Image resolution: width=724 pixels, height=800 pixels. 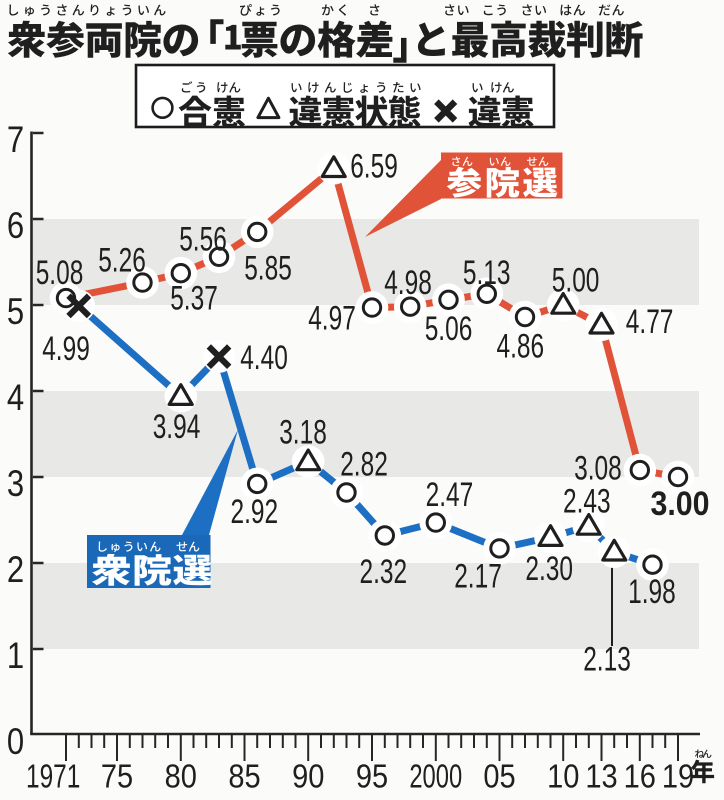 What do you see at coordinates (383, 572) in the screenshot?
I see `svg-text: 2.32` at bounding box center [383, 572].